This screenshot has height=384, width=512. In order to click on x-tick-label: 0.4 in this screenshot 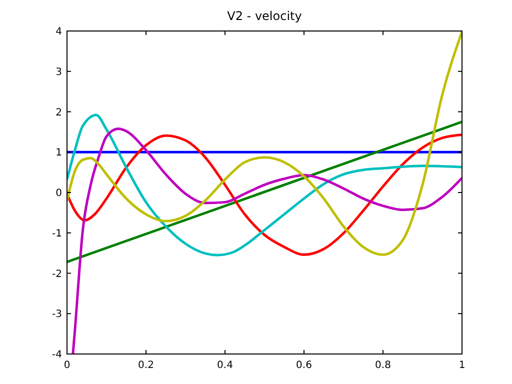, I will do `click(225, 365)`.